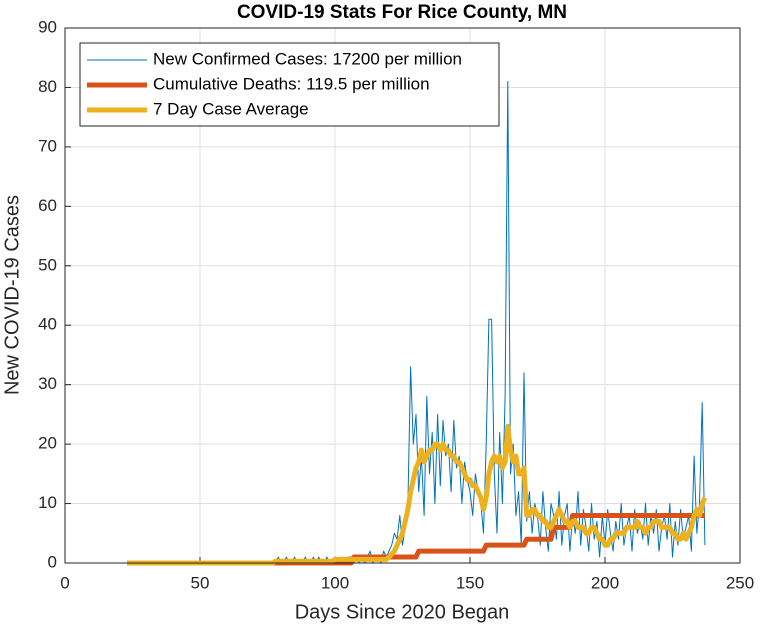  Describe the element at coordinates (47, 502) in the screenshot. I see `y-tick-label: 10` at that location.